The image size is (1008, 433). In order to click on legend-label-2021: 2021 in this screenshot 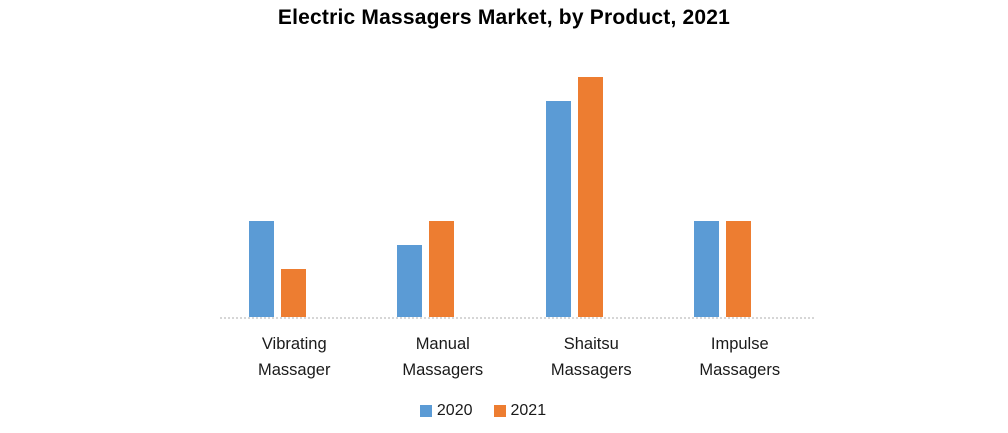, I will do `click(528, 410)`.